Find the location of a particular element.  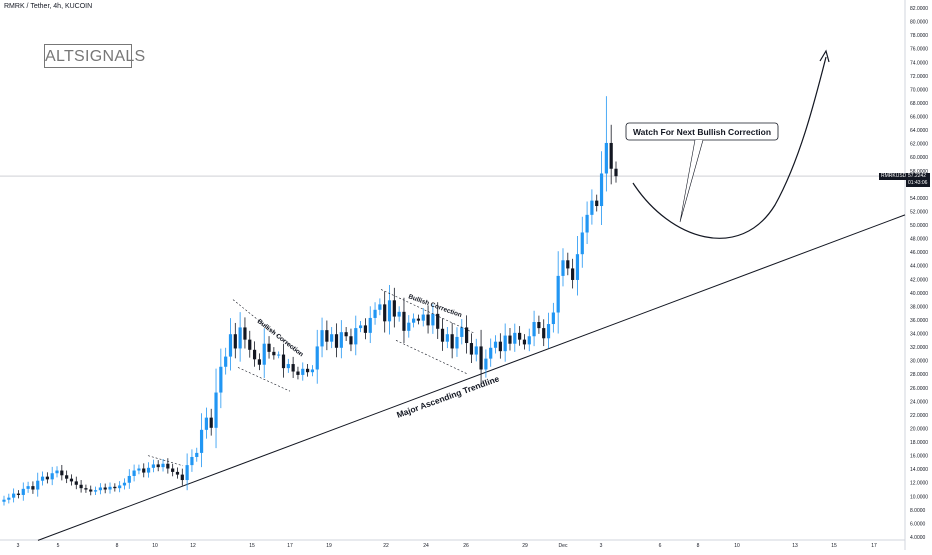

altsignals-watermark: ALTSIGNALS is located at coordinates (94, 56).